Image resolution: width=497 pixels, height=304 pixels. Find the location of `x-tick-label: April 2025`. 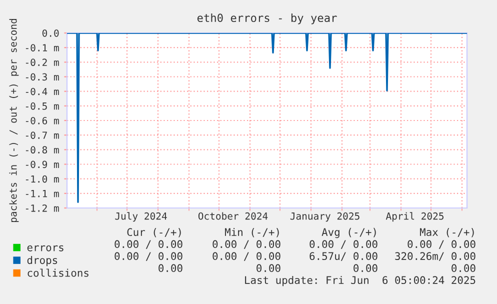

x-tick-label: April 2025 is located at coordinates (415, 217).